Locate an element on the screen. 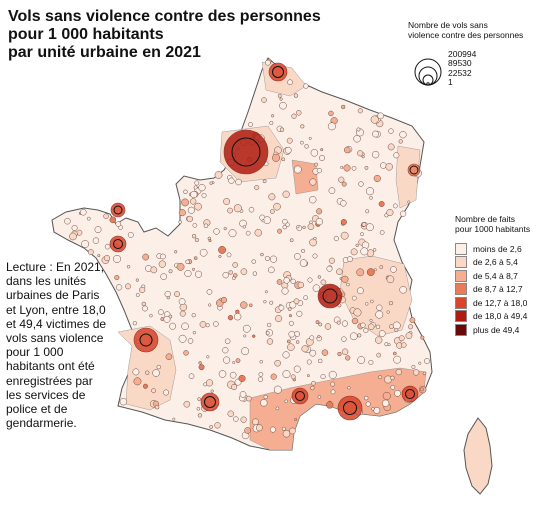  rate-legend-label: de 12,7 à 18,0 is located at coordinates (500, 302).